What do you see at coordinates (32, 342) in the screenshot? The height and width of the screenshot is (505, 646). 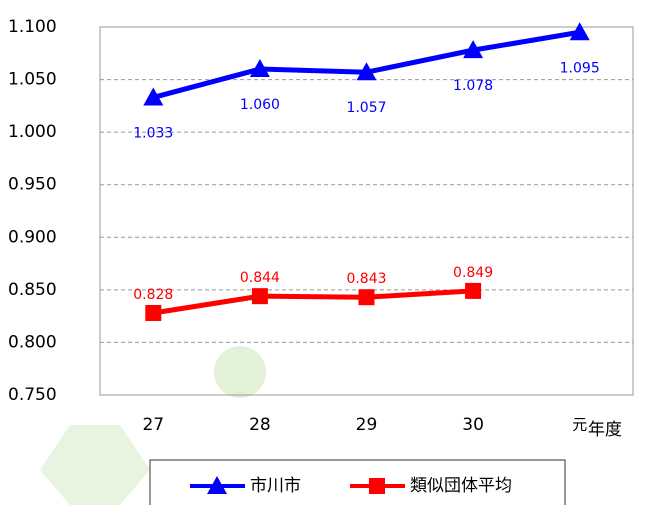 I see `y-tick-label: 0.800` at bounding box center [32, 342].